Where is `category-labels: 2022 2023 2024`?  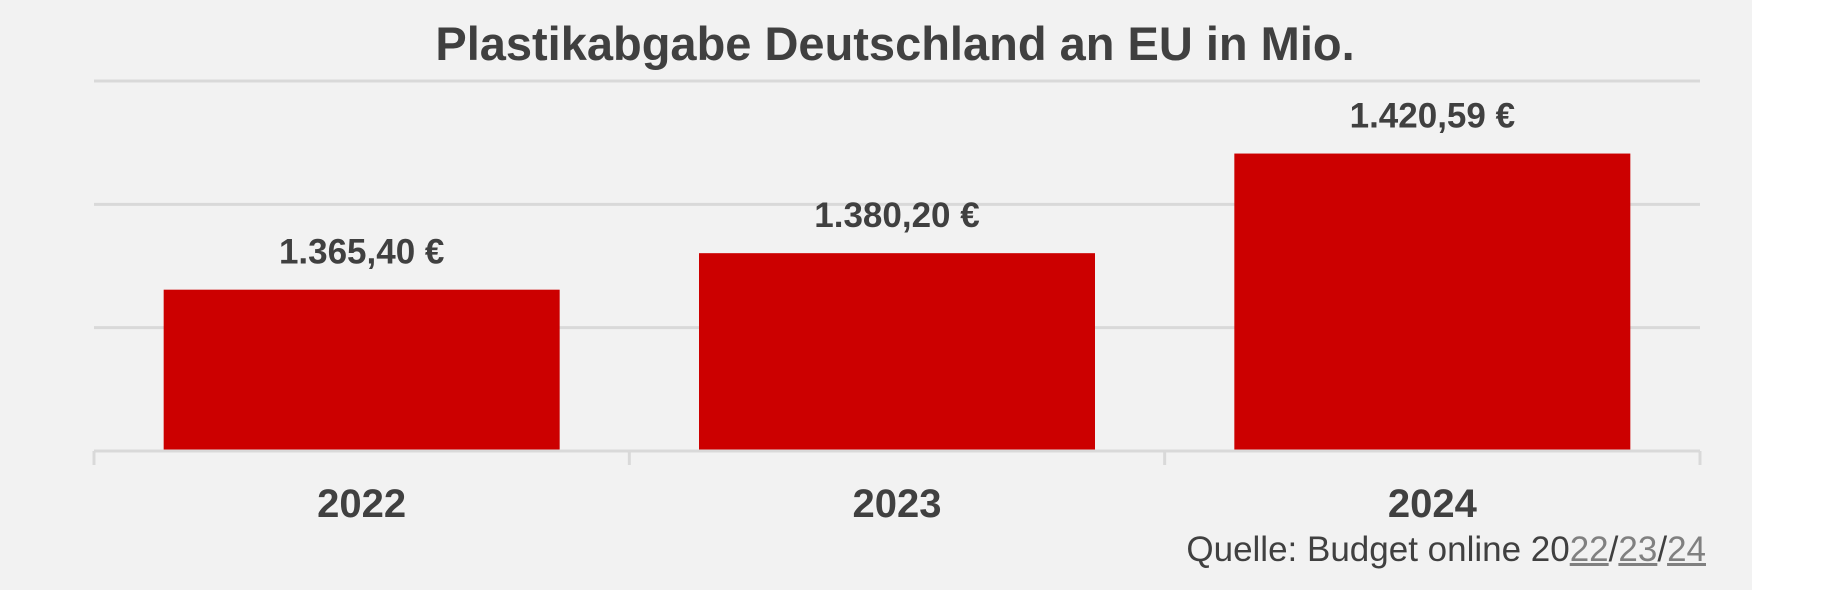
category-labels: 2022 2023 2024 is located at coordinates (897, 504).